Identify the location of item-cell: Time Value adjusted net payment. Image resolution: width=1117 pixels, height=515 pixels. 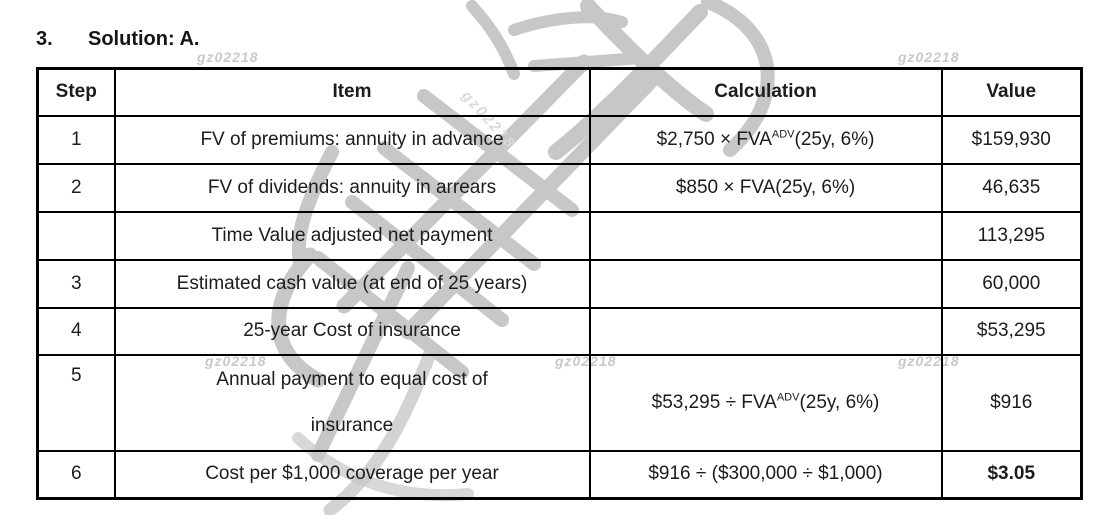
(352, 235).